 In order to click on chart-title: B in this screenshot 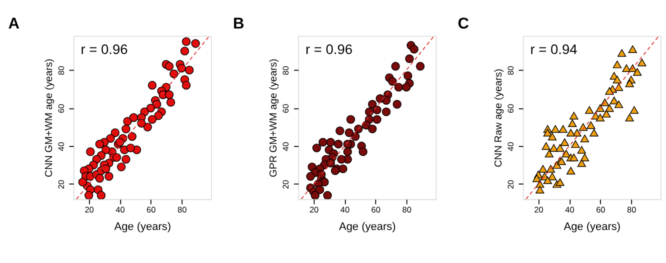, I will do `click(238, 24)`.